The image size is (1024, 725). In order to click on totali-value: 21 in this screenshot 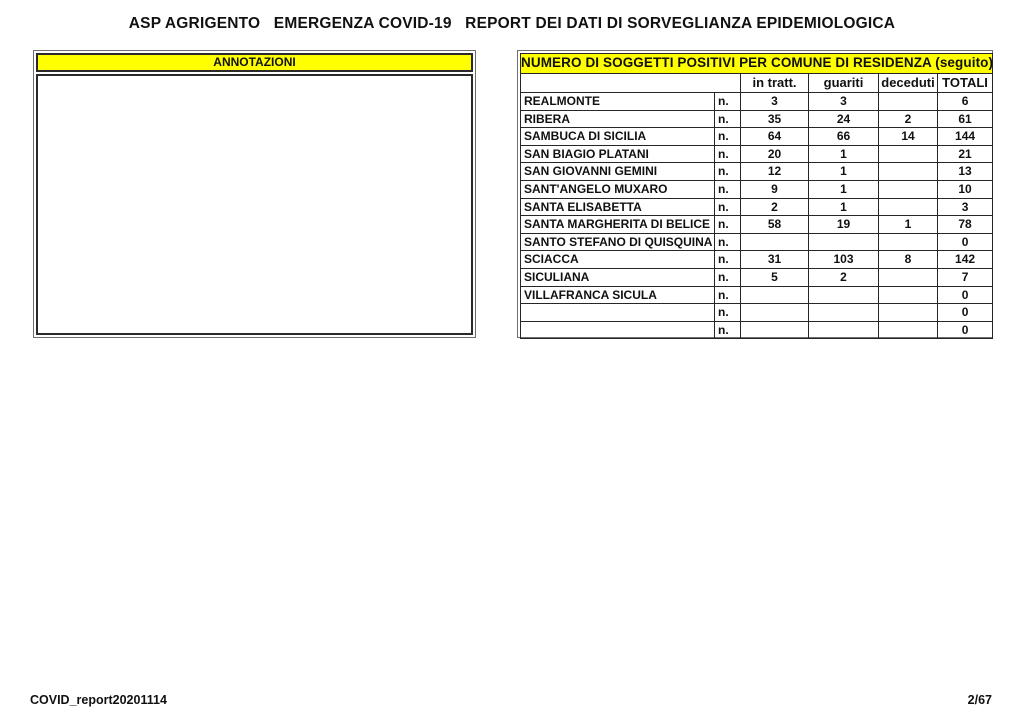, I will do `click(965, 154)`.